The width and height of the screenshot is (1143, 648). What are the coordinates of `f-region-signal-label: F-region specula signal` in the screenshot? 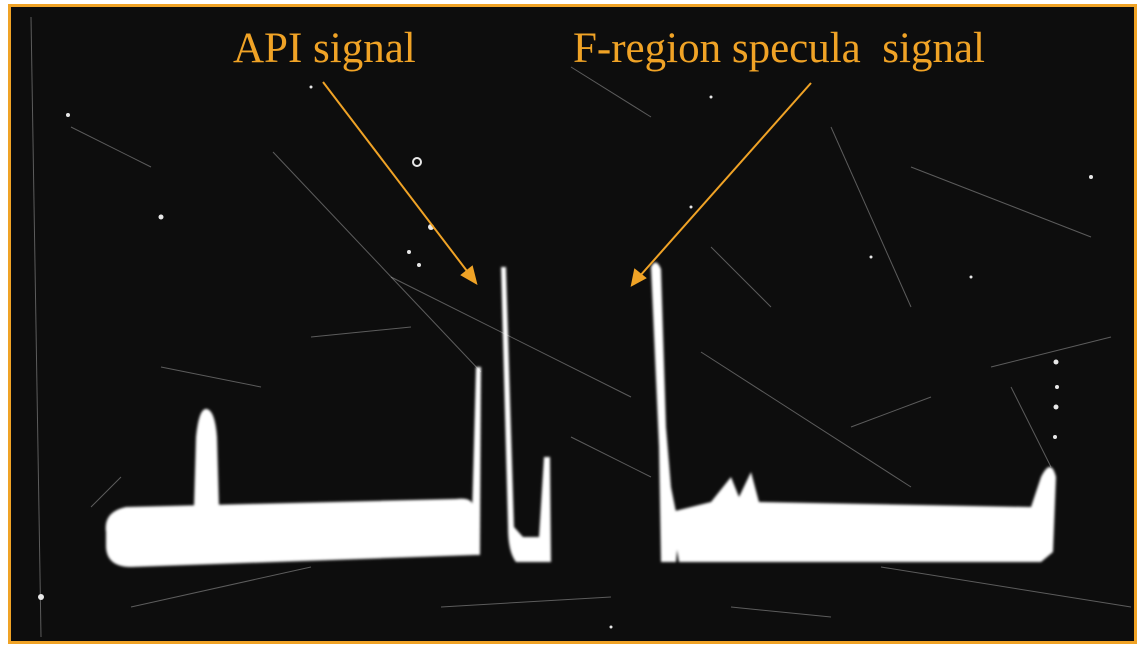 It's located at (779, 48).